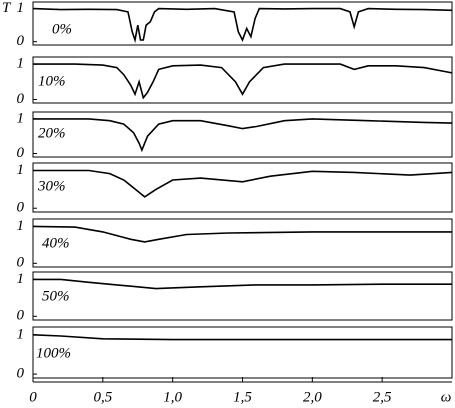 The width and height of the screenshot is (455, 408). What do you see at coordinates (172, 397) in the screenshot?
I see `x-tick-label: 1,0` at bounding box center [172, 397].